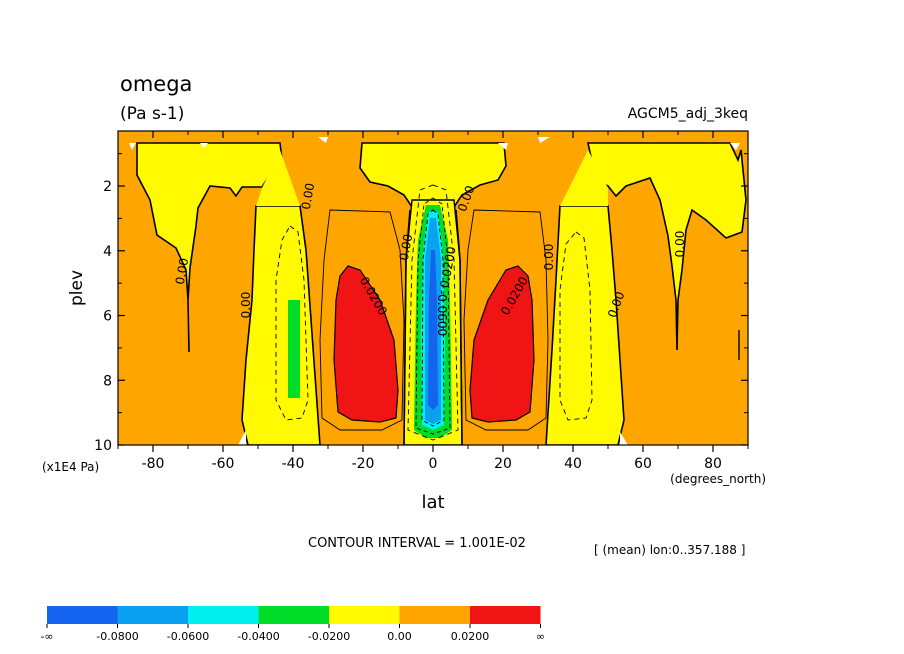 The width and height of the screenshot is (904, 654). I want to click on y-tick-label: 8, so click(107, 381).